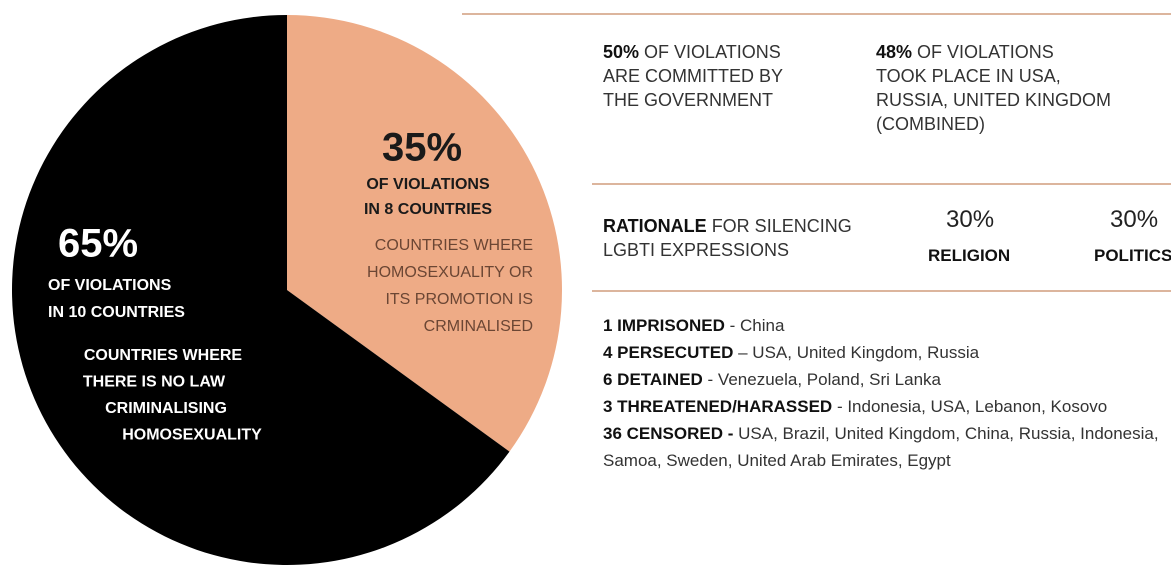 Image resolution: width=1171 pixels, height=569 pixels. What do you see at coordinates (894, 52) in the screenshot?
I see `fact-highlight: 48%` at bounding box center [894, 52].